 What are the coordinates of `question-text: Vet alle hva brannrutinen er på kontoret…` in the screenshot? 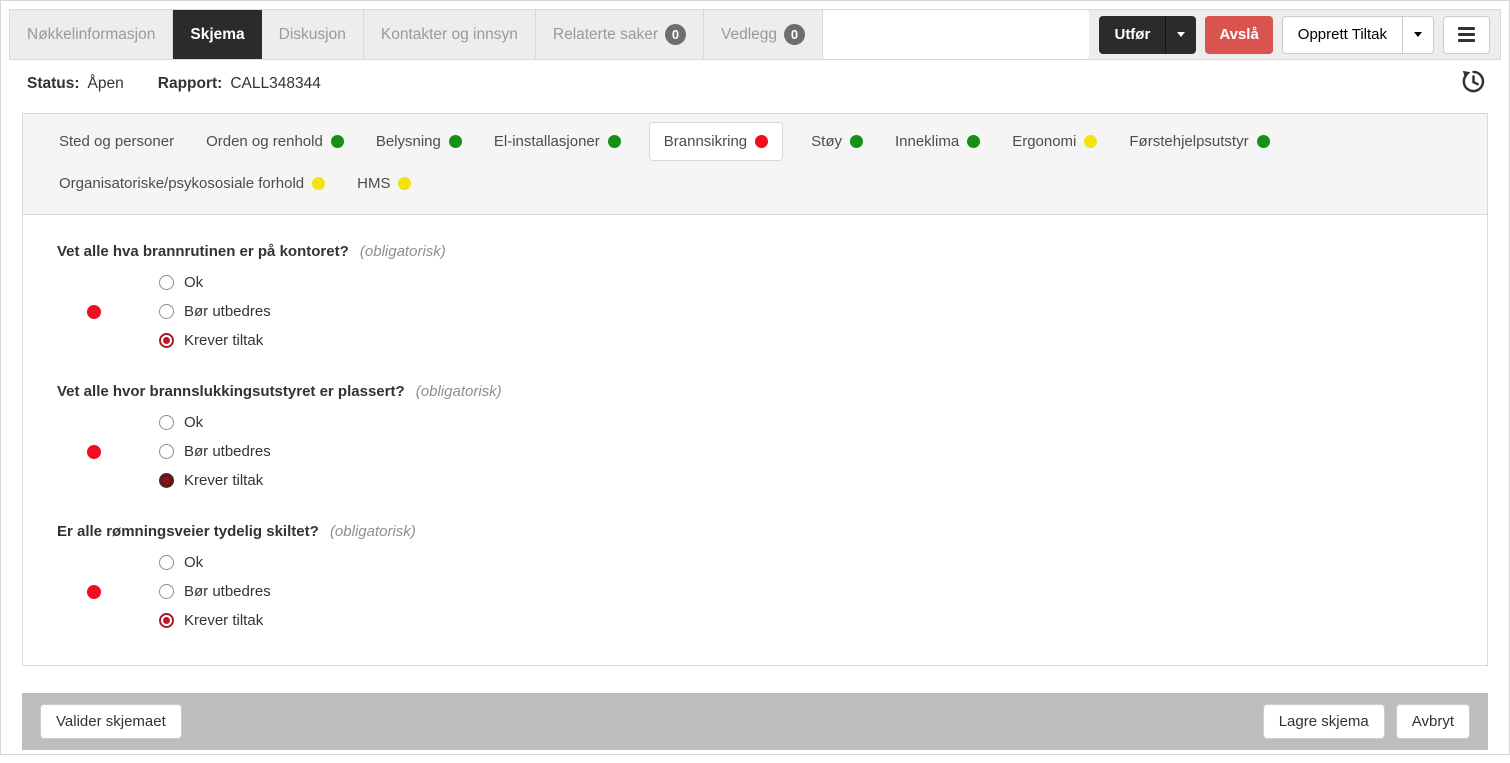 It's located at (203, 251).